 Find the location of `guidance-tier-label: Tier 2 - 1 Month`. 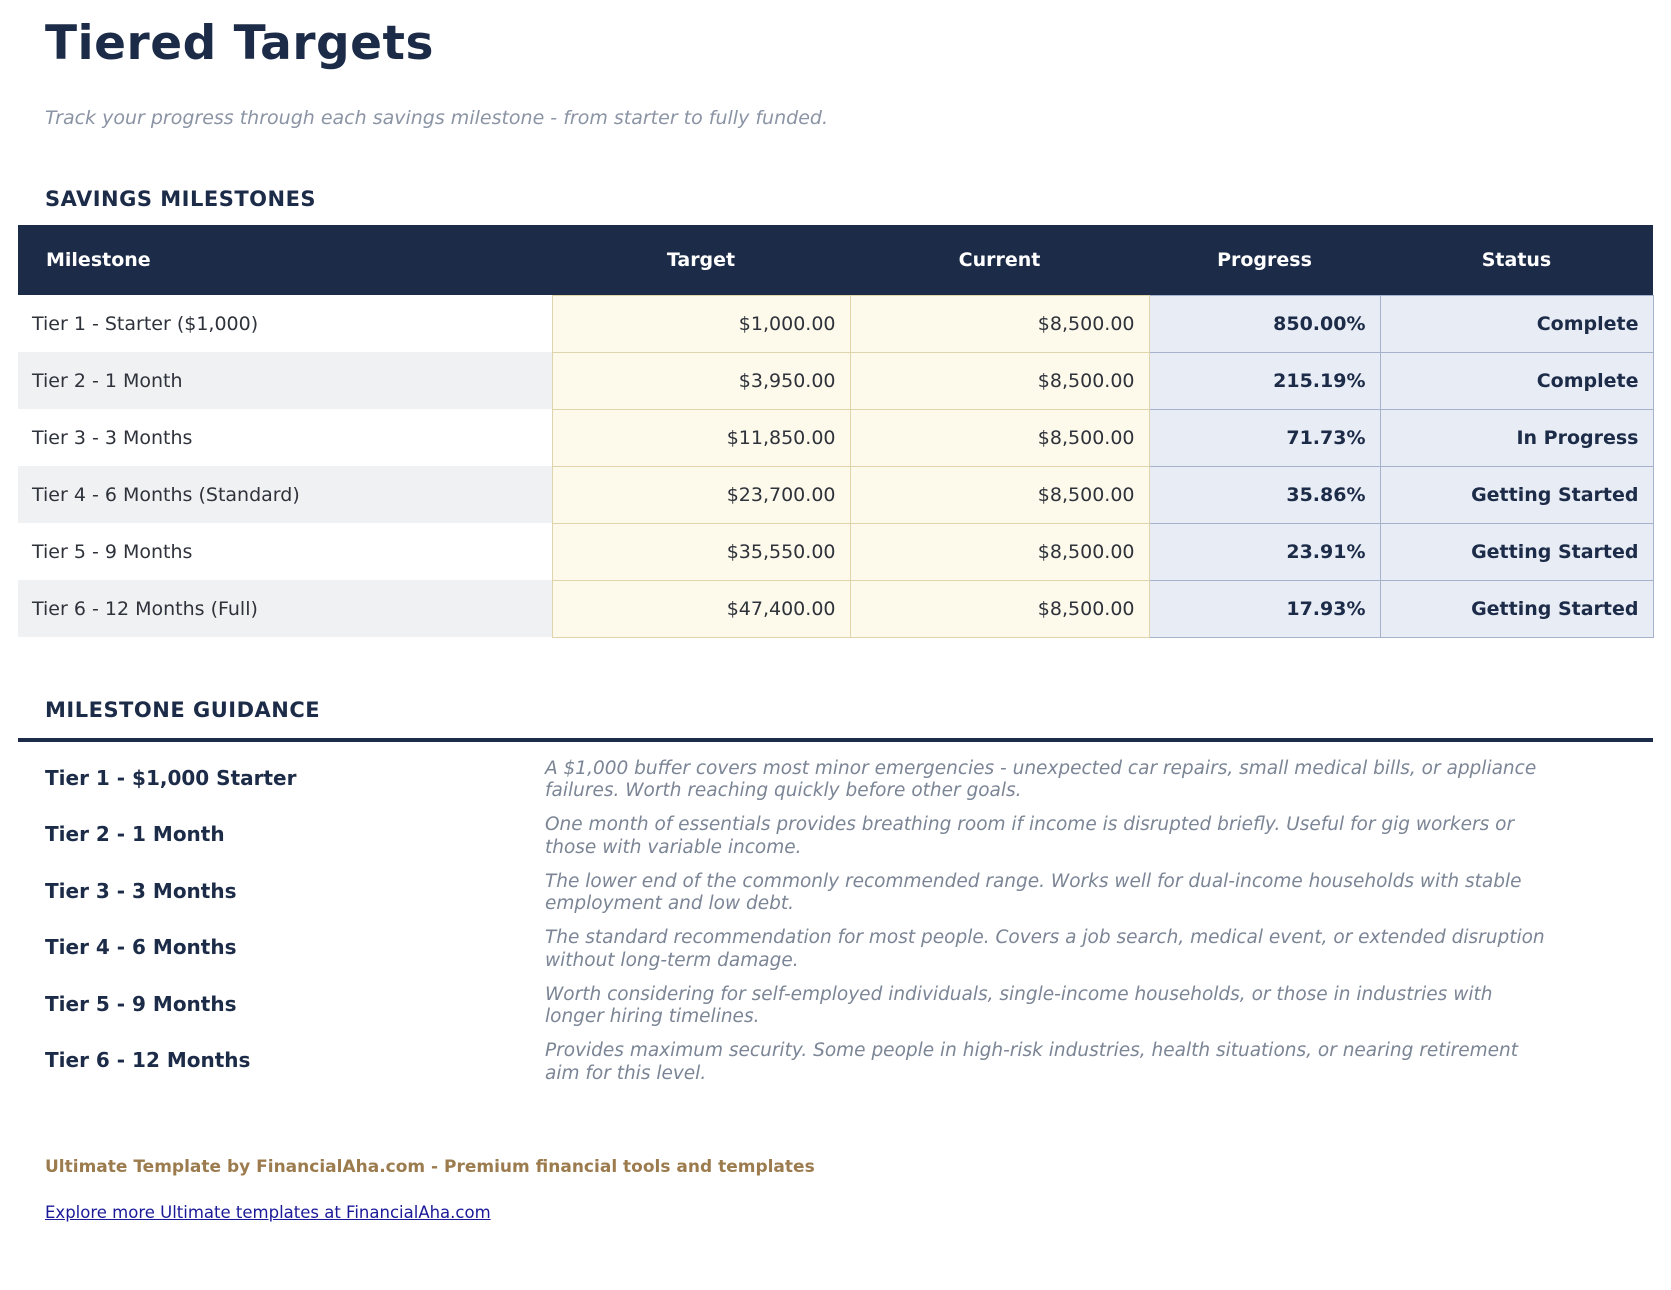

guidance-tier-label: Tier 2 - 1 Month is located at coordinates (135, 834).